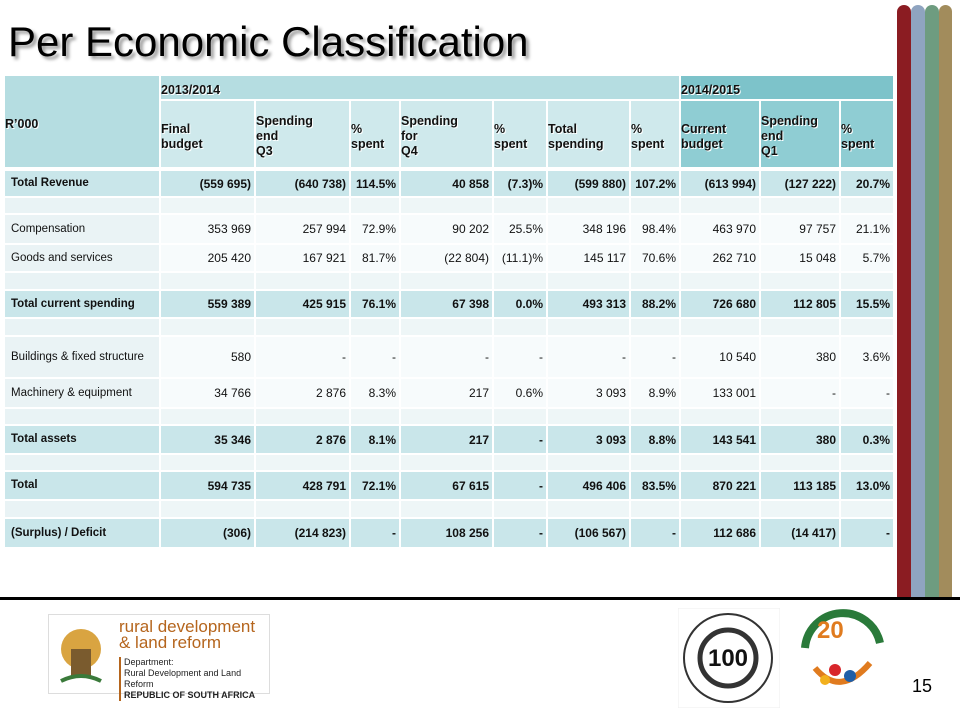  What do you see at coordinates (772, 136) in the screenshot?
I see `header-line: end` at bounding box center [772, 136].